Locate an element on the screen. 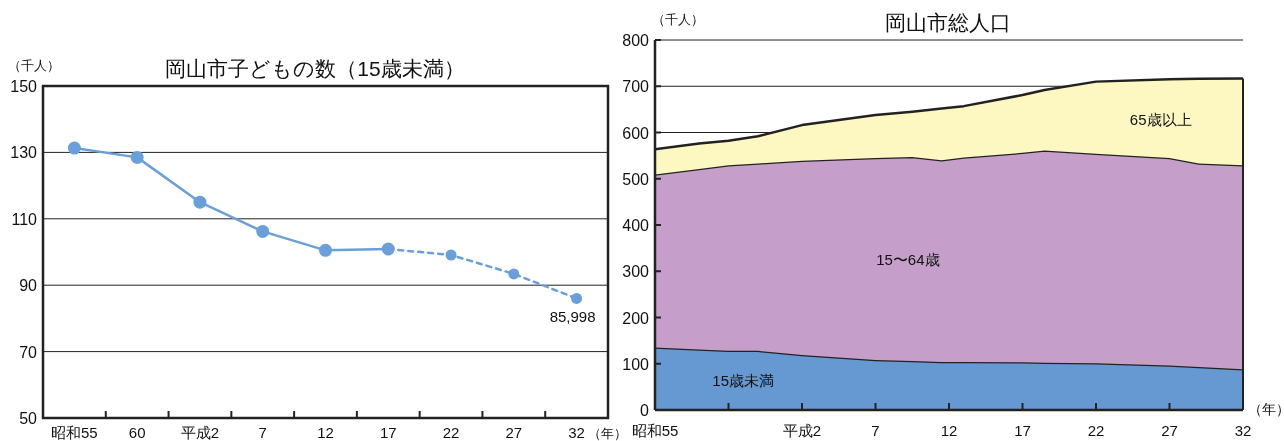 The height and width of the screenshot is (441, 1284). series-label: 15歳未満 is located at coordinates (743, 381).